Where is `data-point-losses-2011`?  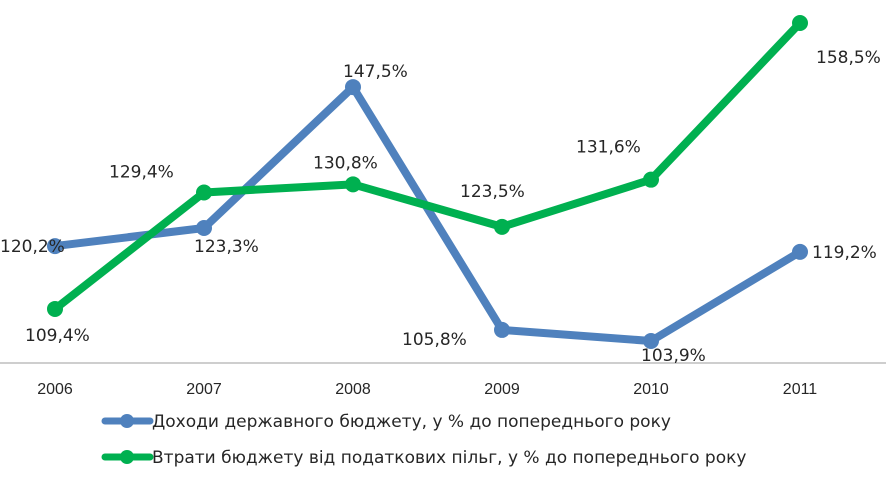 data-point-losses-2011 is located at coordinates (800, 23).